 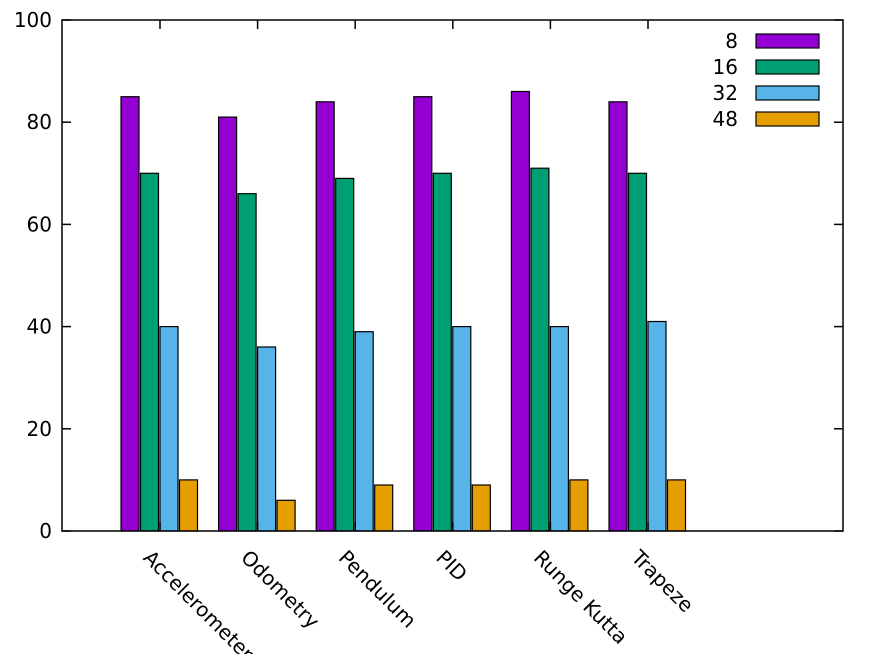 I want to click on y-tick-label: 20, so click(x=39, y=429).